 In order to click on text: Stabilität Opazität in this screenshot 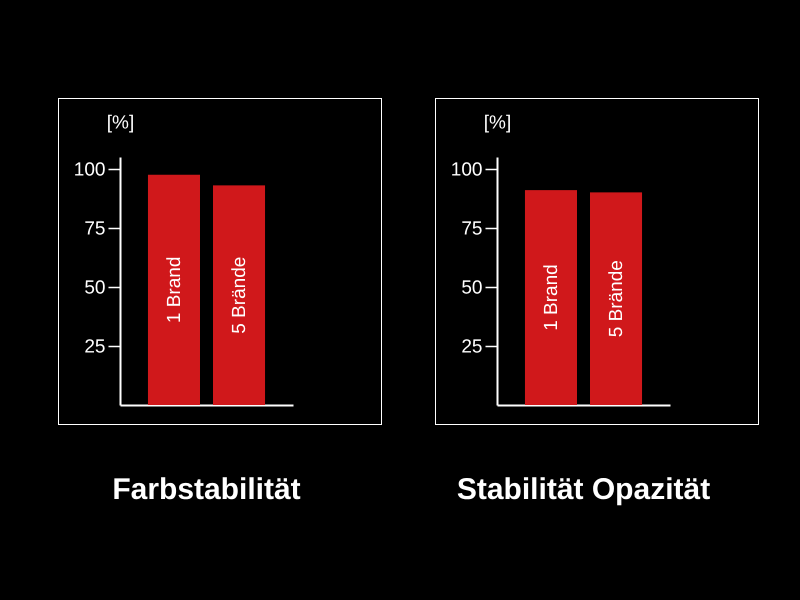, I will do `click(583, 489)`.